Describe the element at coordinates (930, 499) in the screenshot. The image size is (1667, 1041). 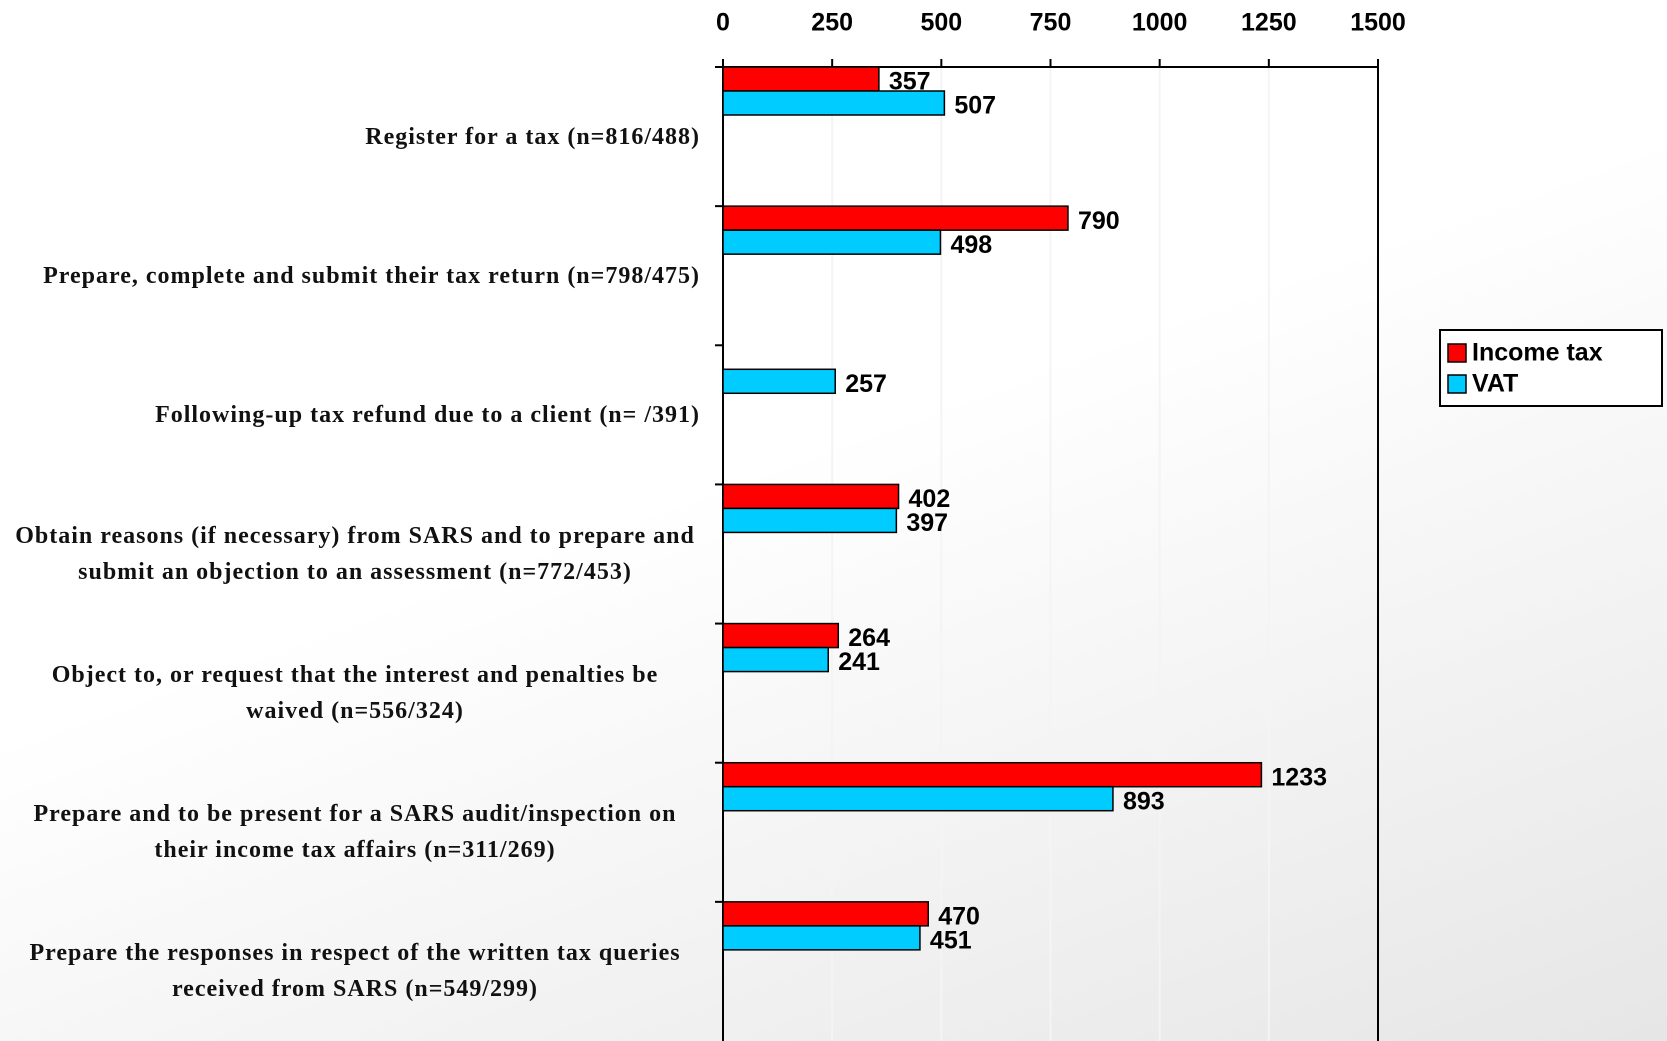
I see `value-label: 402` at that location.